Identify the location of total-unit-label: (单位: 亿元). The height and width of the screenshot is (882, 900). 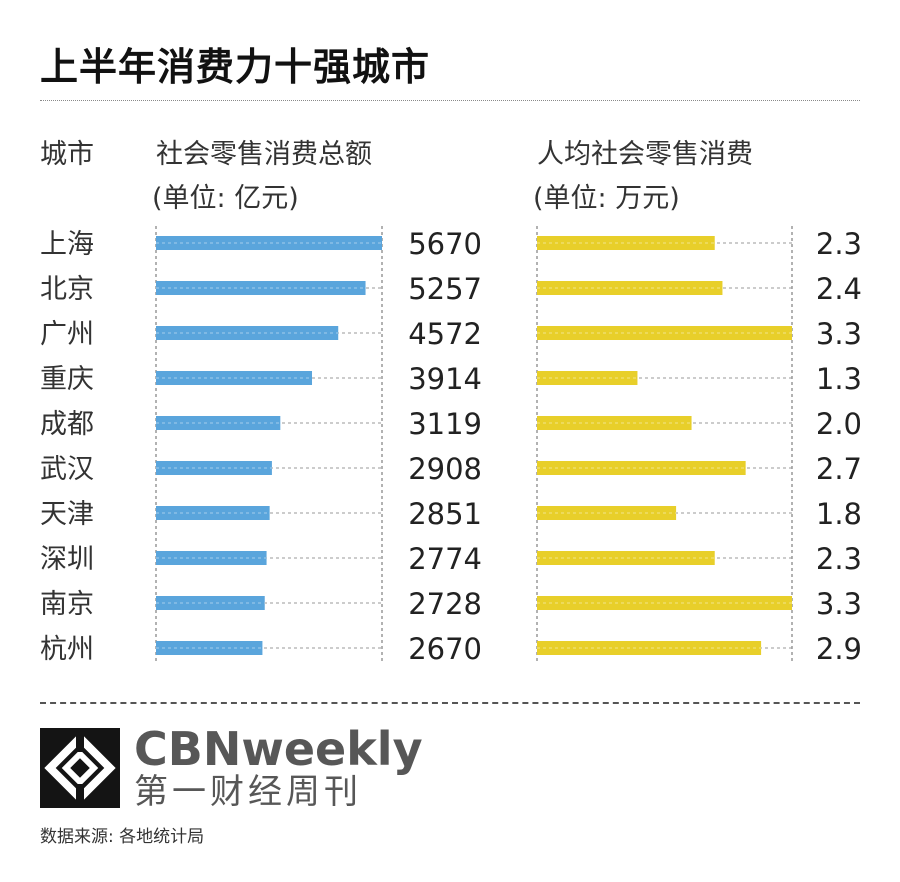
(225, 198).